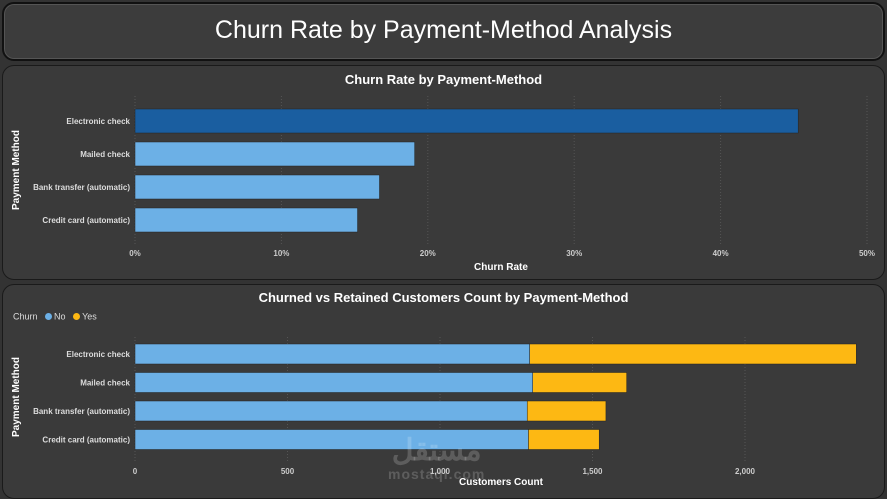 The height and width of the screenshot is (499, 887). I want to click on dashboard-title-box: Churn Rate by Payment-Method Analysis, so click(443, 31).